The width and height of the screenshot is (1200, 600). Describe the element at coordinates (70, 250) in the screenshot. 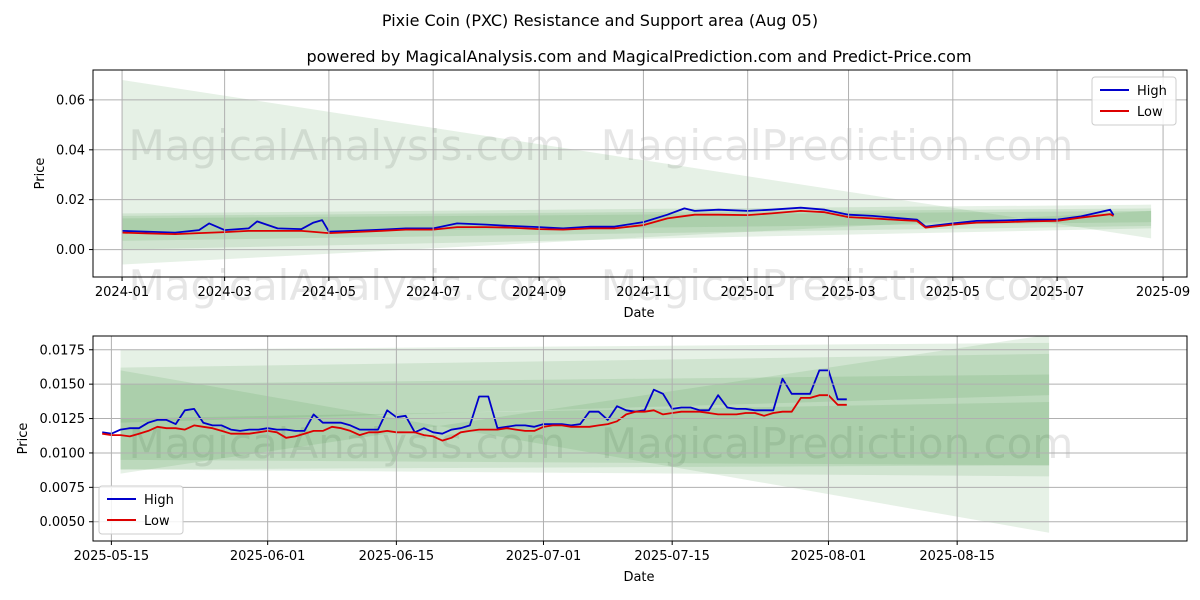

I see `y-tick-label: 0.00` at that location.